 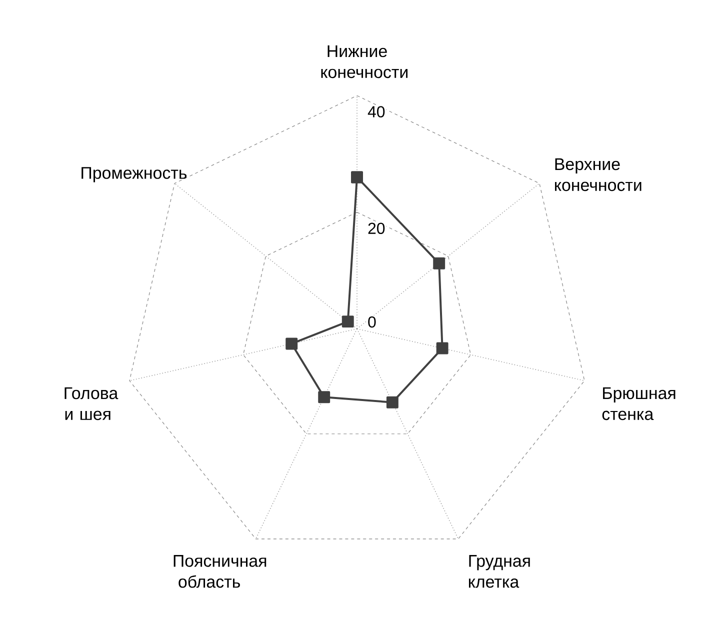 What do you see at coordinates (598, 175) in the screenshot?
I see `spoke-label: Верхние конечности` at bounding box center [598, 175].